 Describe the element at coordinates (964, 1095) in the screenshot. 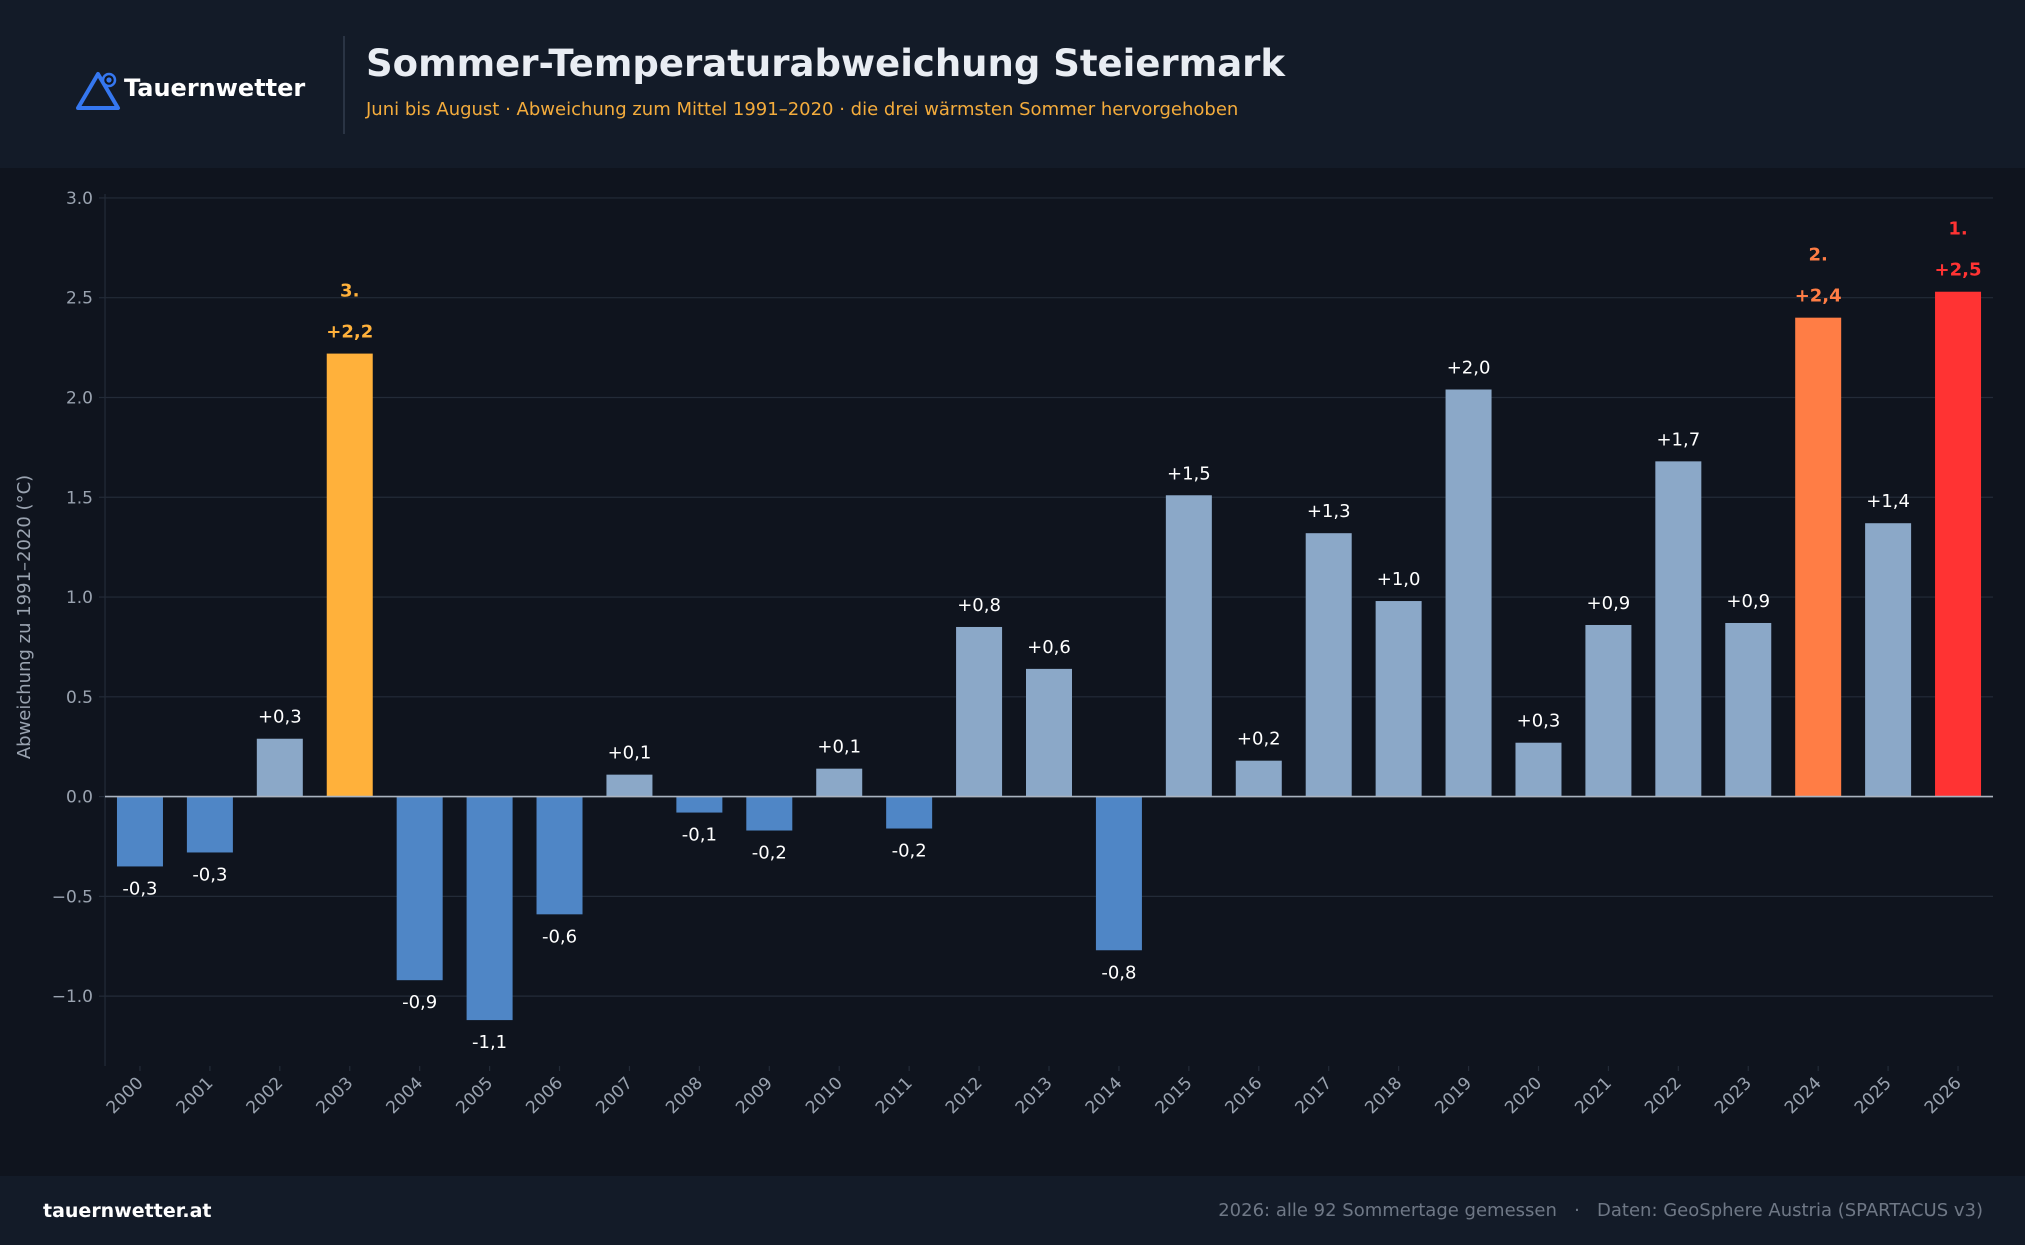

I see `x-tick-label-2012: 2012` at that location.